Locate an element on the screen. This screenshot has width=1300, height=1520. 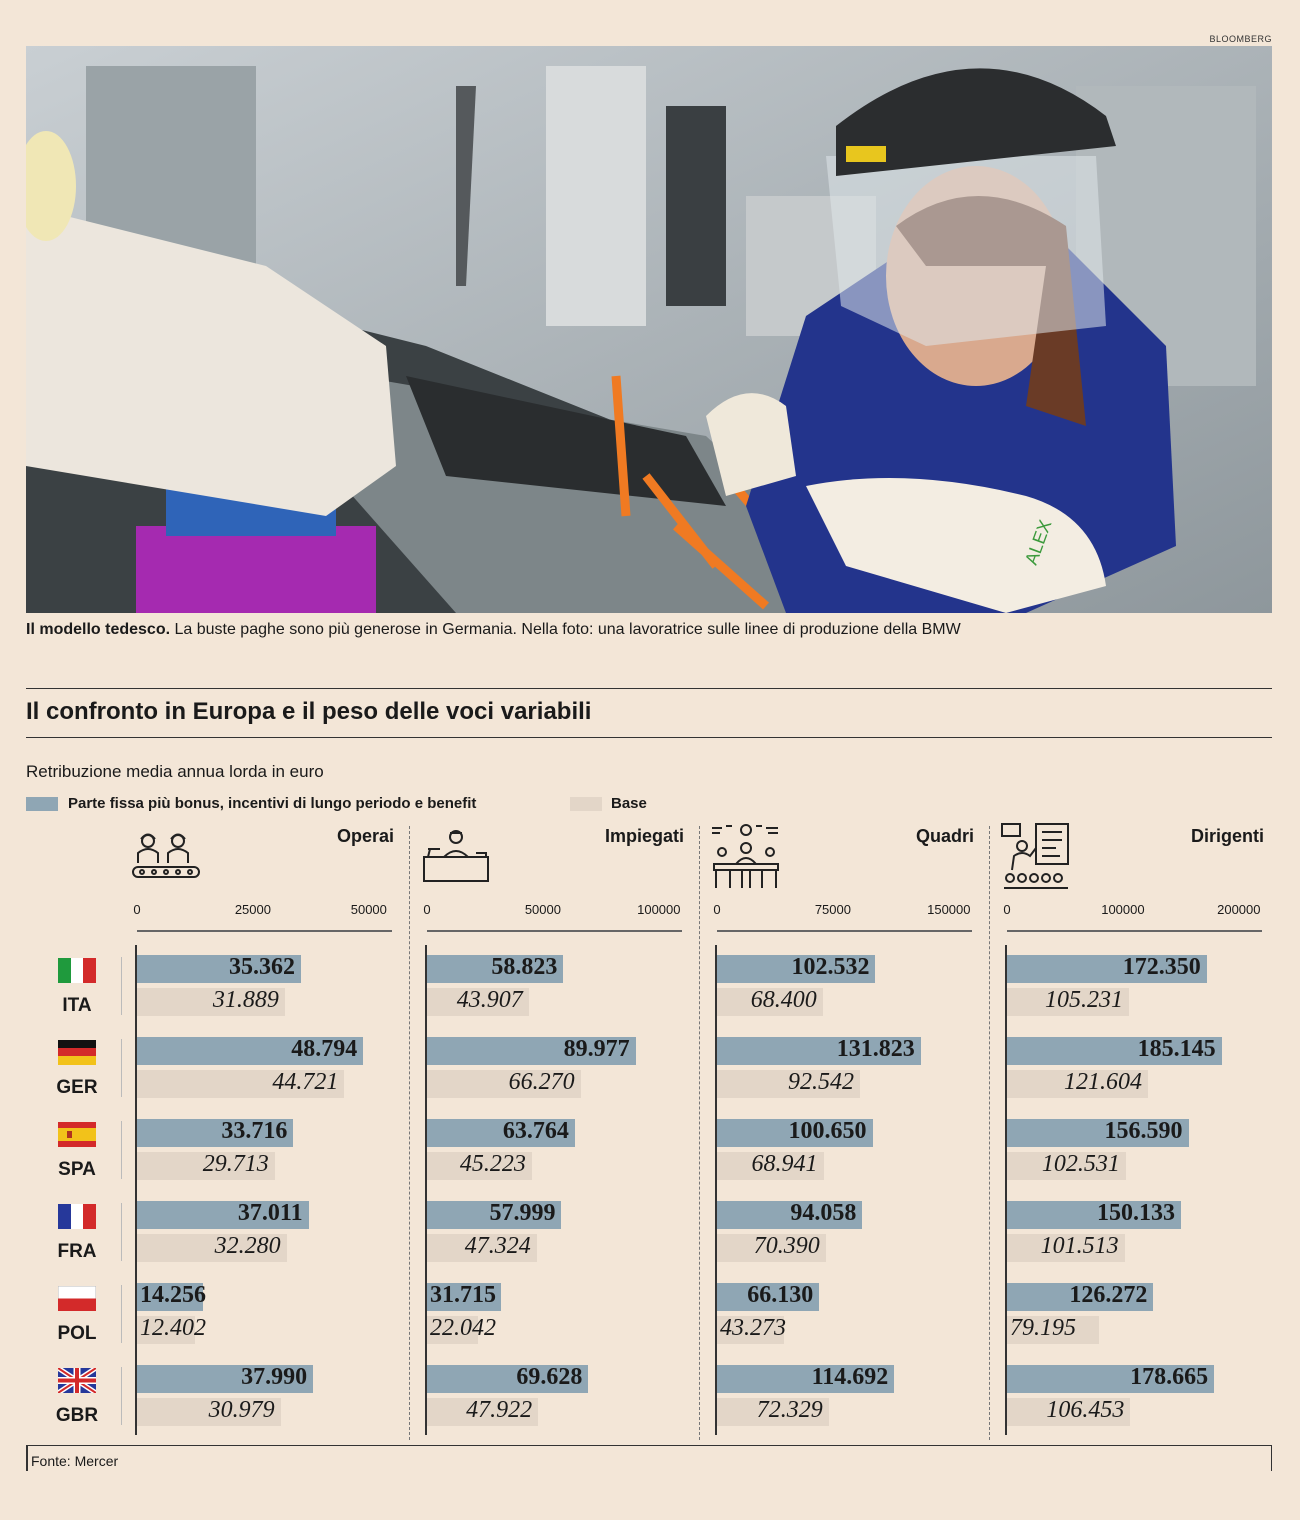
bar-base-pol-impiegati is located at coordinates (453, 1330).